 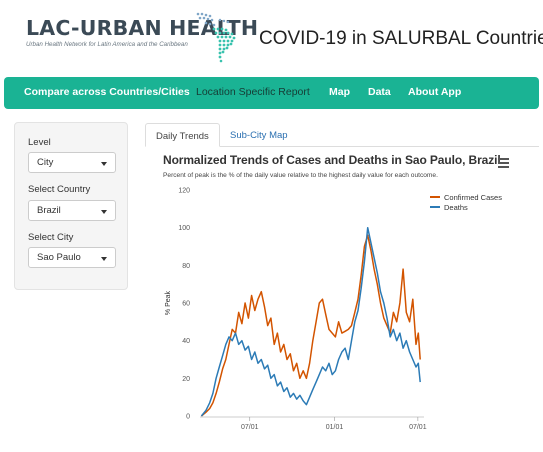 What do you see at coordinates (184, 228) in the screenshot?
I see `y-tick-label: 100` at bounding box center [184, 228].